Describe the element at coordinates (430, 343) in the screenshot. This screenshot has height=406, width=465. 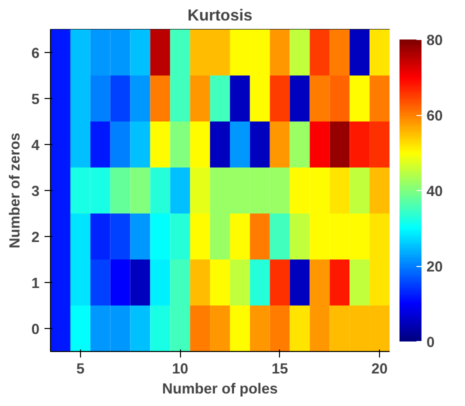
I see `color-bar-label: 0` at that location.